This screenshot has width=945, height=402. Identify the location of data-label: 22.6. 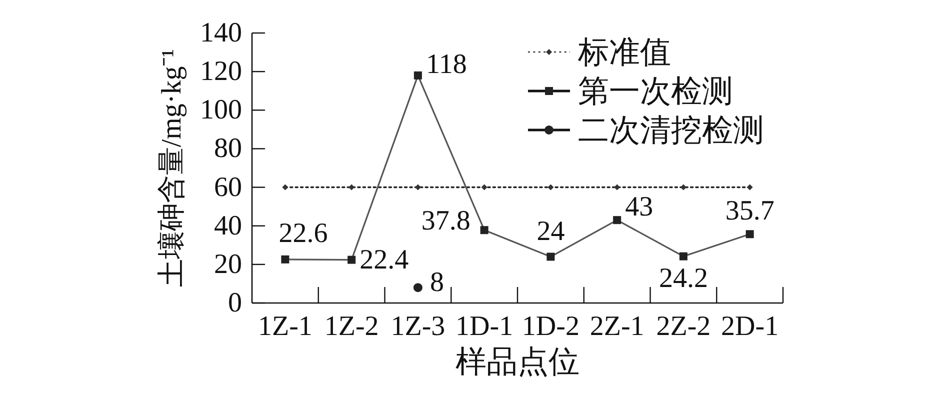
(303, 233).